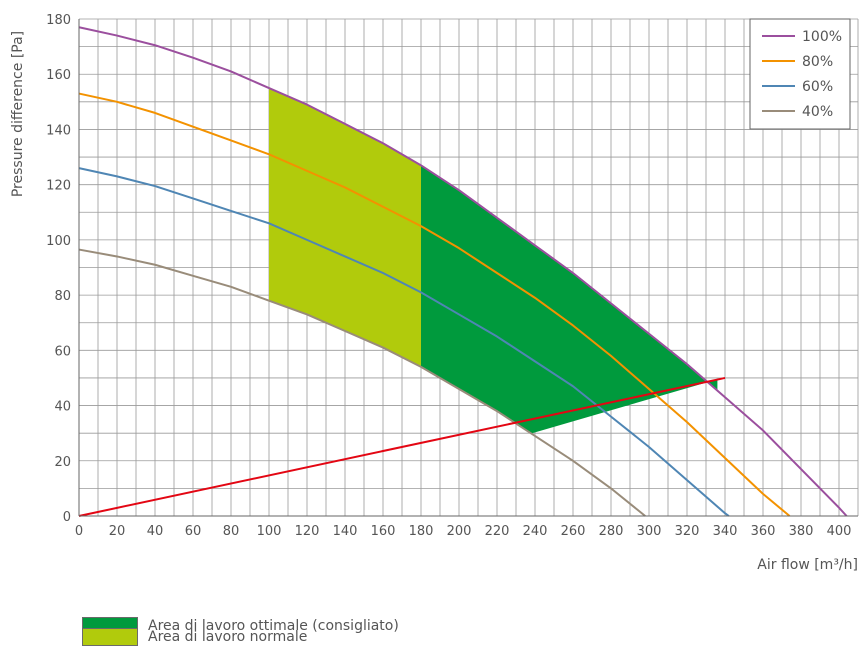 The width and height of the screenshot is (862, 651). What do you see at coordinates (58, 75) in the screenshot?
I see `y-tick-label: 160` at bounding box center [58, 75].